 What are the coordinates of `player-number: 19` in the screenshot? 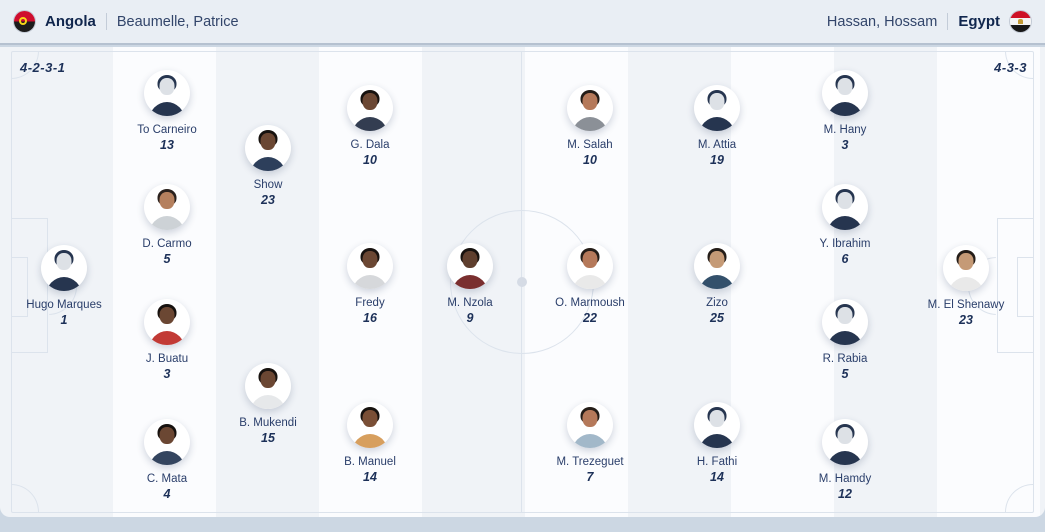 It's located at (717, 160).